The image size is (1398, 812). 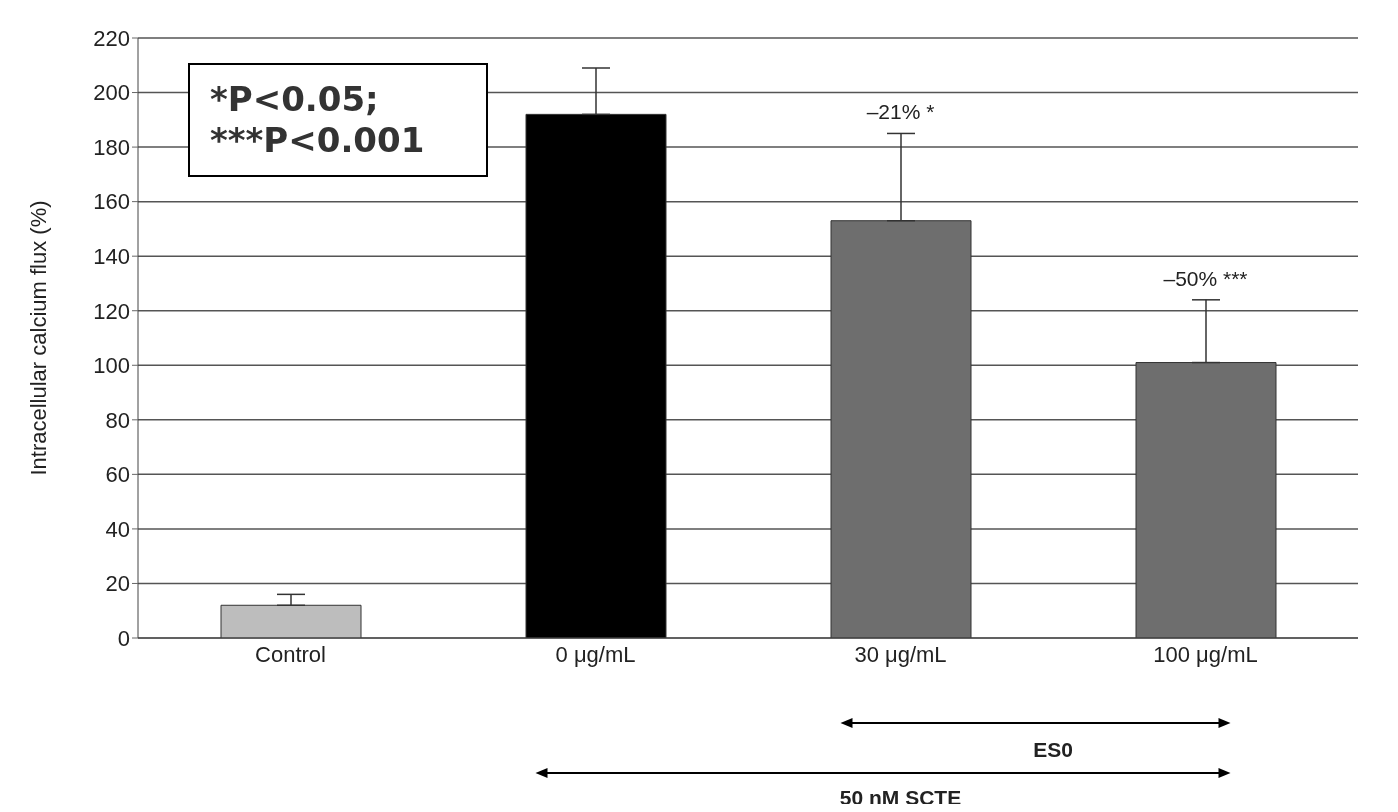 What do you see at coordinates (117, 529) in the screenshot?
I see `y-tick-label: 40` at bounding box center [117, 529].